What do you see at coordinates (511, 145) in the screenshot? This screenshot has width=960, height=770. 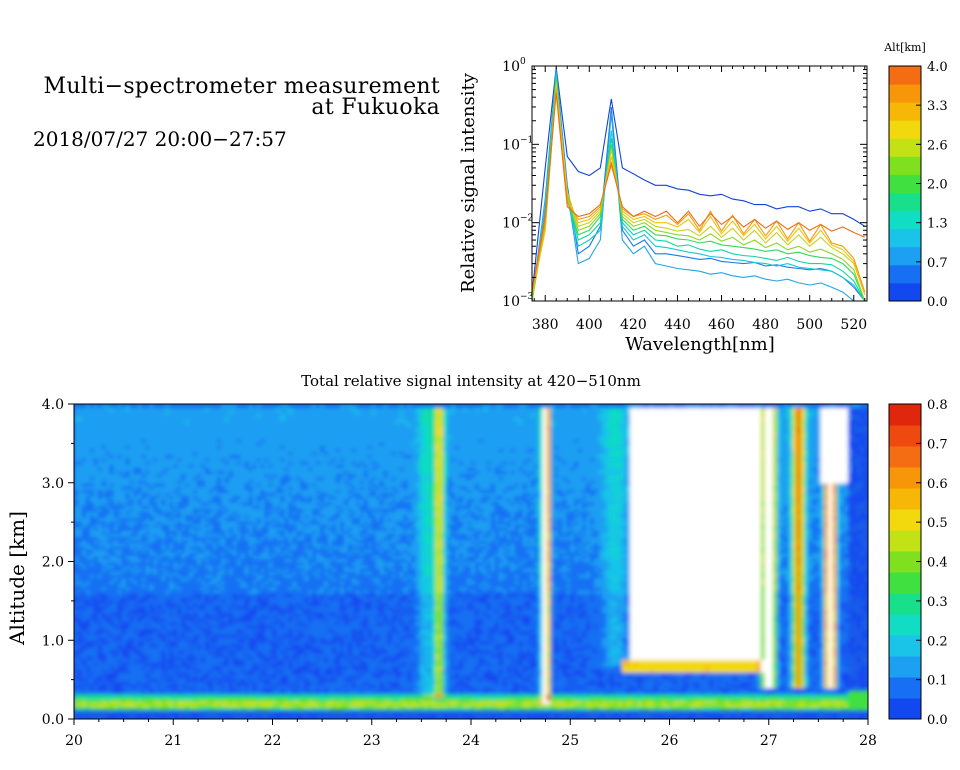 I see `spectrum-y-tick-label: 10` at bounding box center [511, 145].